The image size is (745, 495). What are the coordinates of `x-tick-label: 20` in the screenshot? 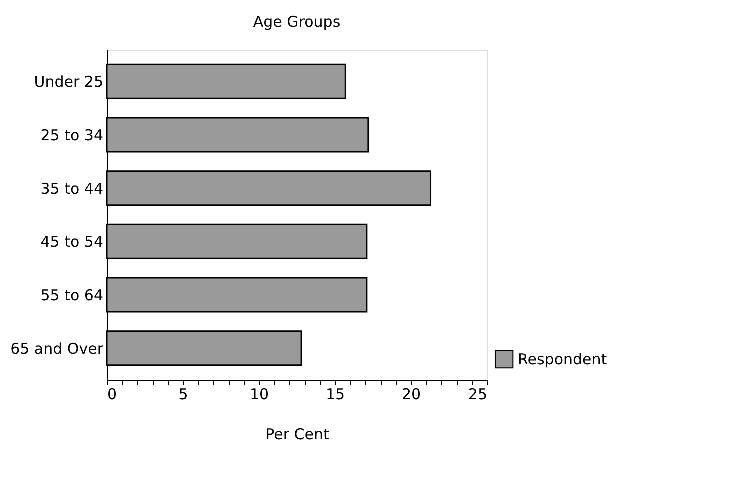 It's located at (412, 395).